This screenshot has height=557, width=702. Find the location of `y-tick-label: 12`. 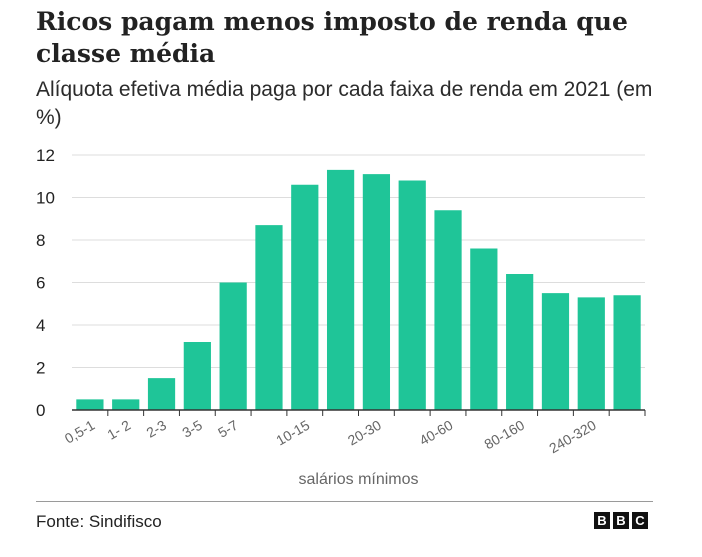

y-tick-label: 12 is located at coordinates (45, 155).